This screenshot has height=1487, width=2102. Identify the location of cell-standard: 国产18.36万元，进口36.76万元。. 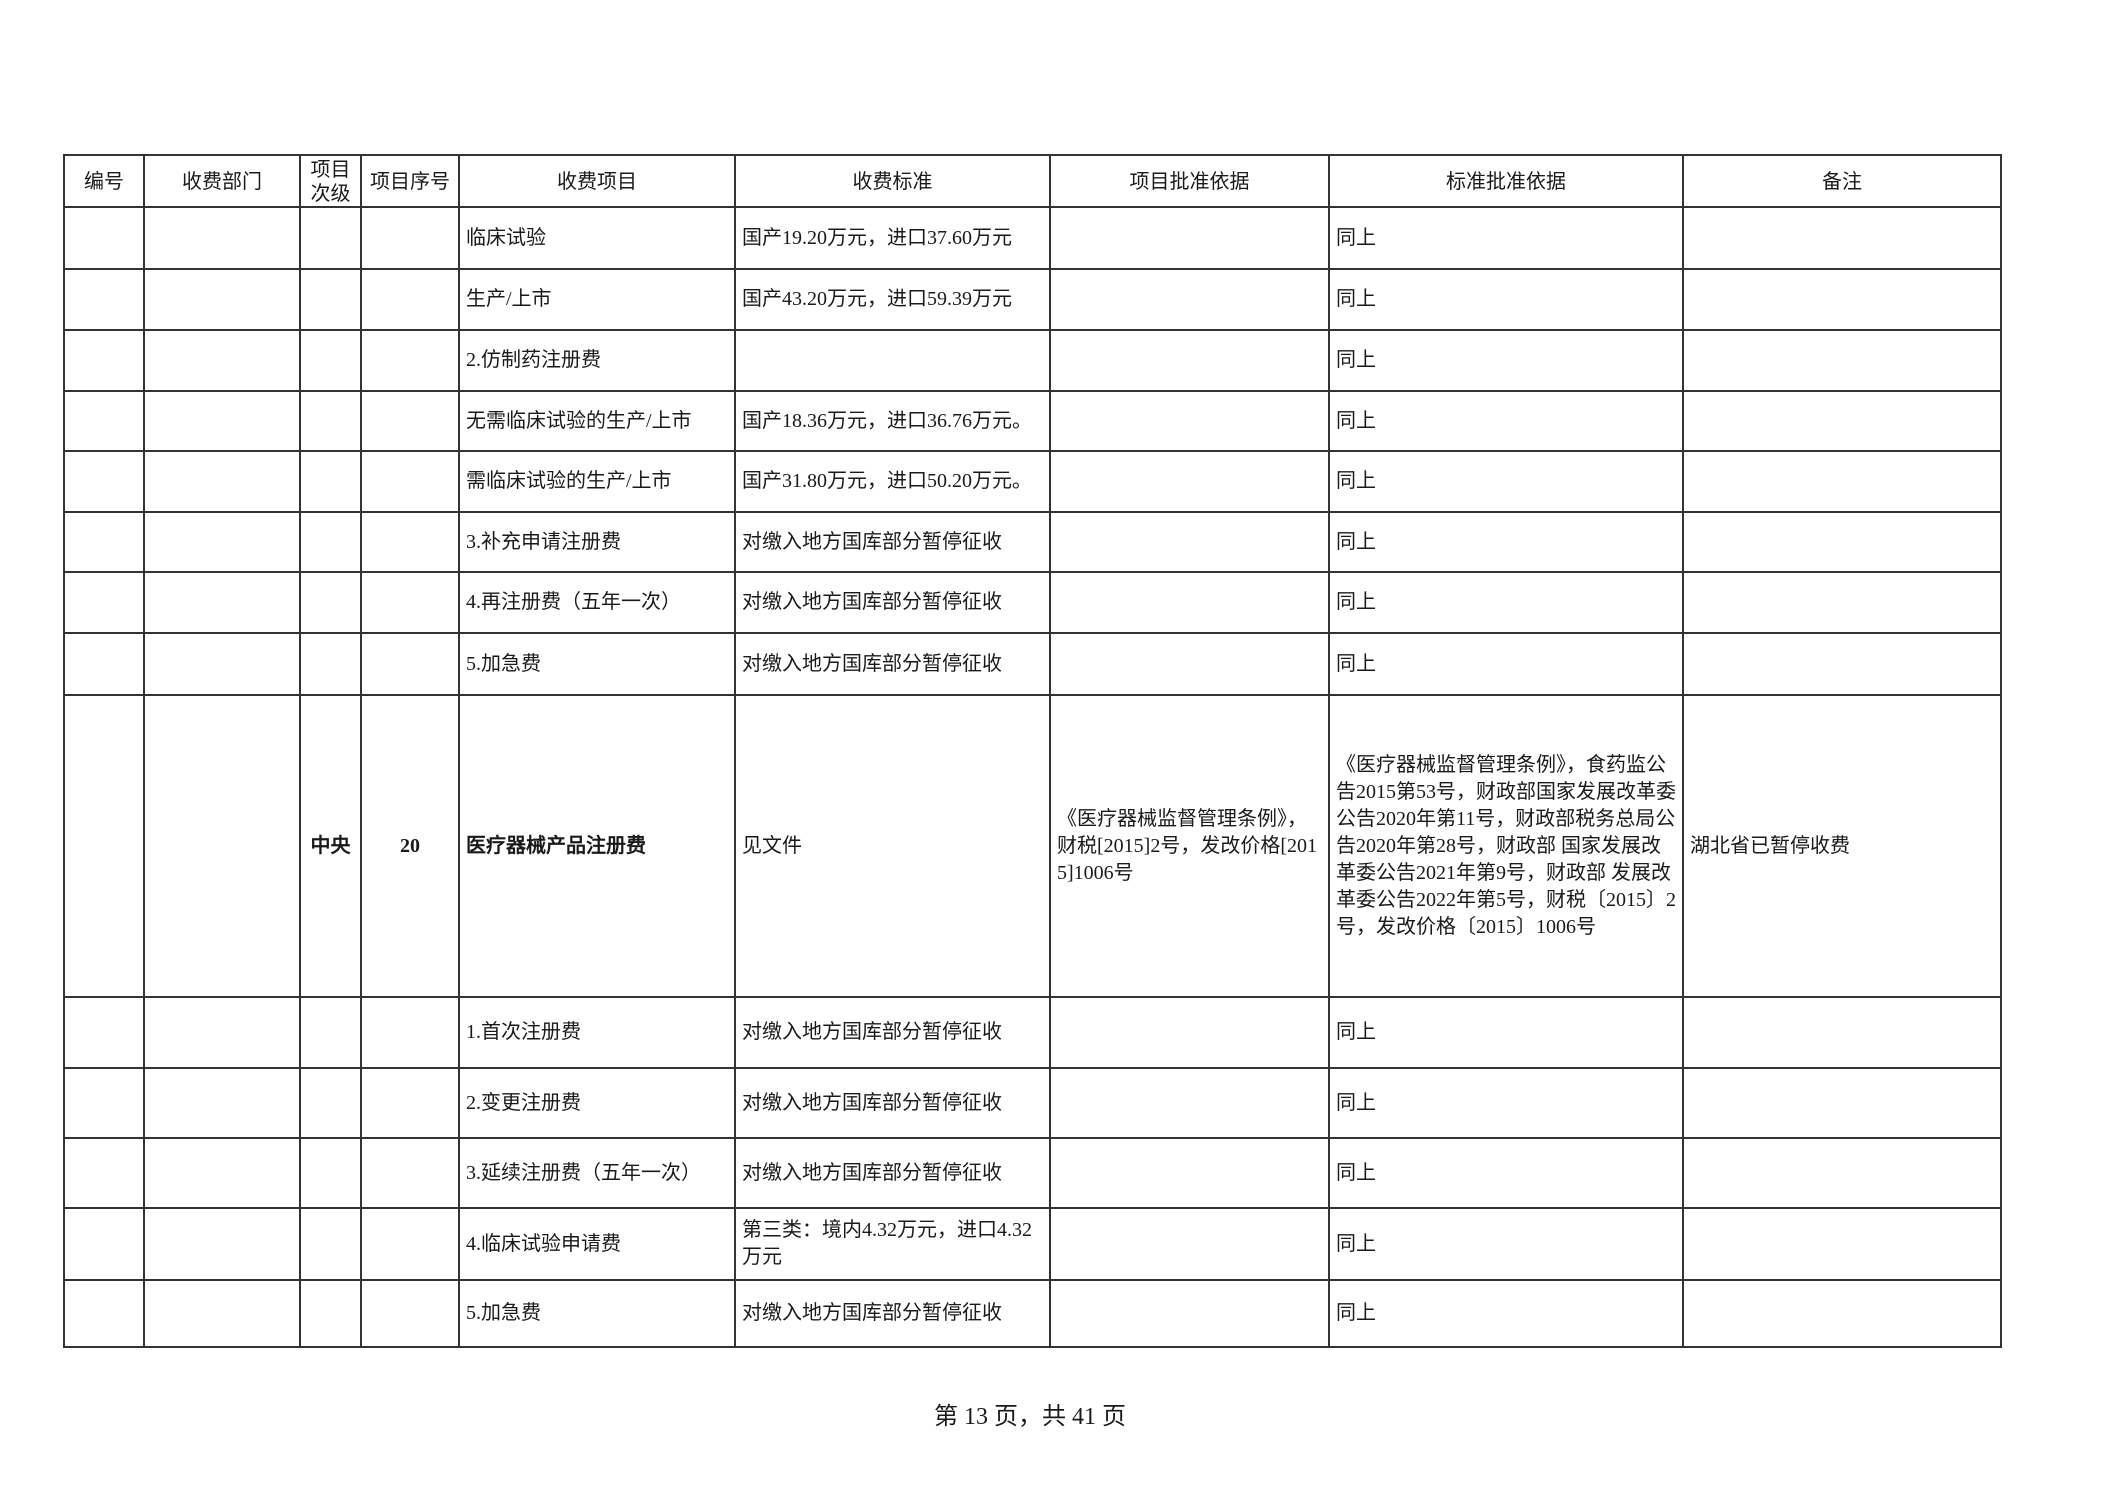
(892, 421).